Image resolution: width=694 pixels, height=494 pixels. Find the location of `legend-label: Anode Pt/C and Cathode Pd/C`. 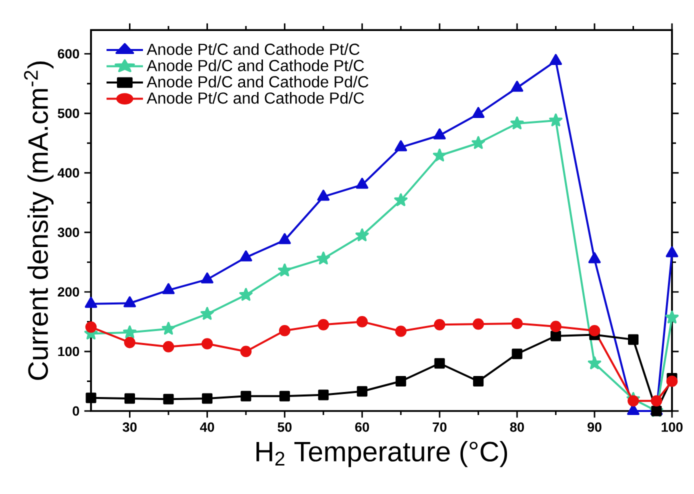

legend-label: Anode Pt/C and Cathode Pd/C is located at coordinates (255, 98).